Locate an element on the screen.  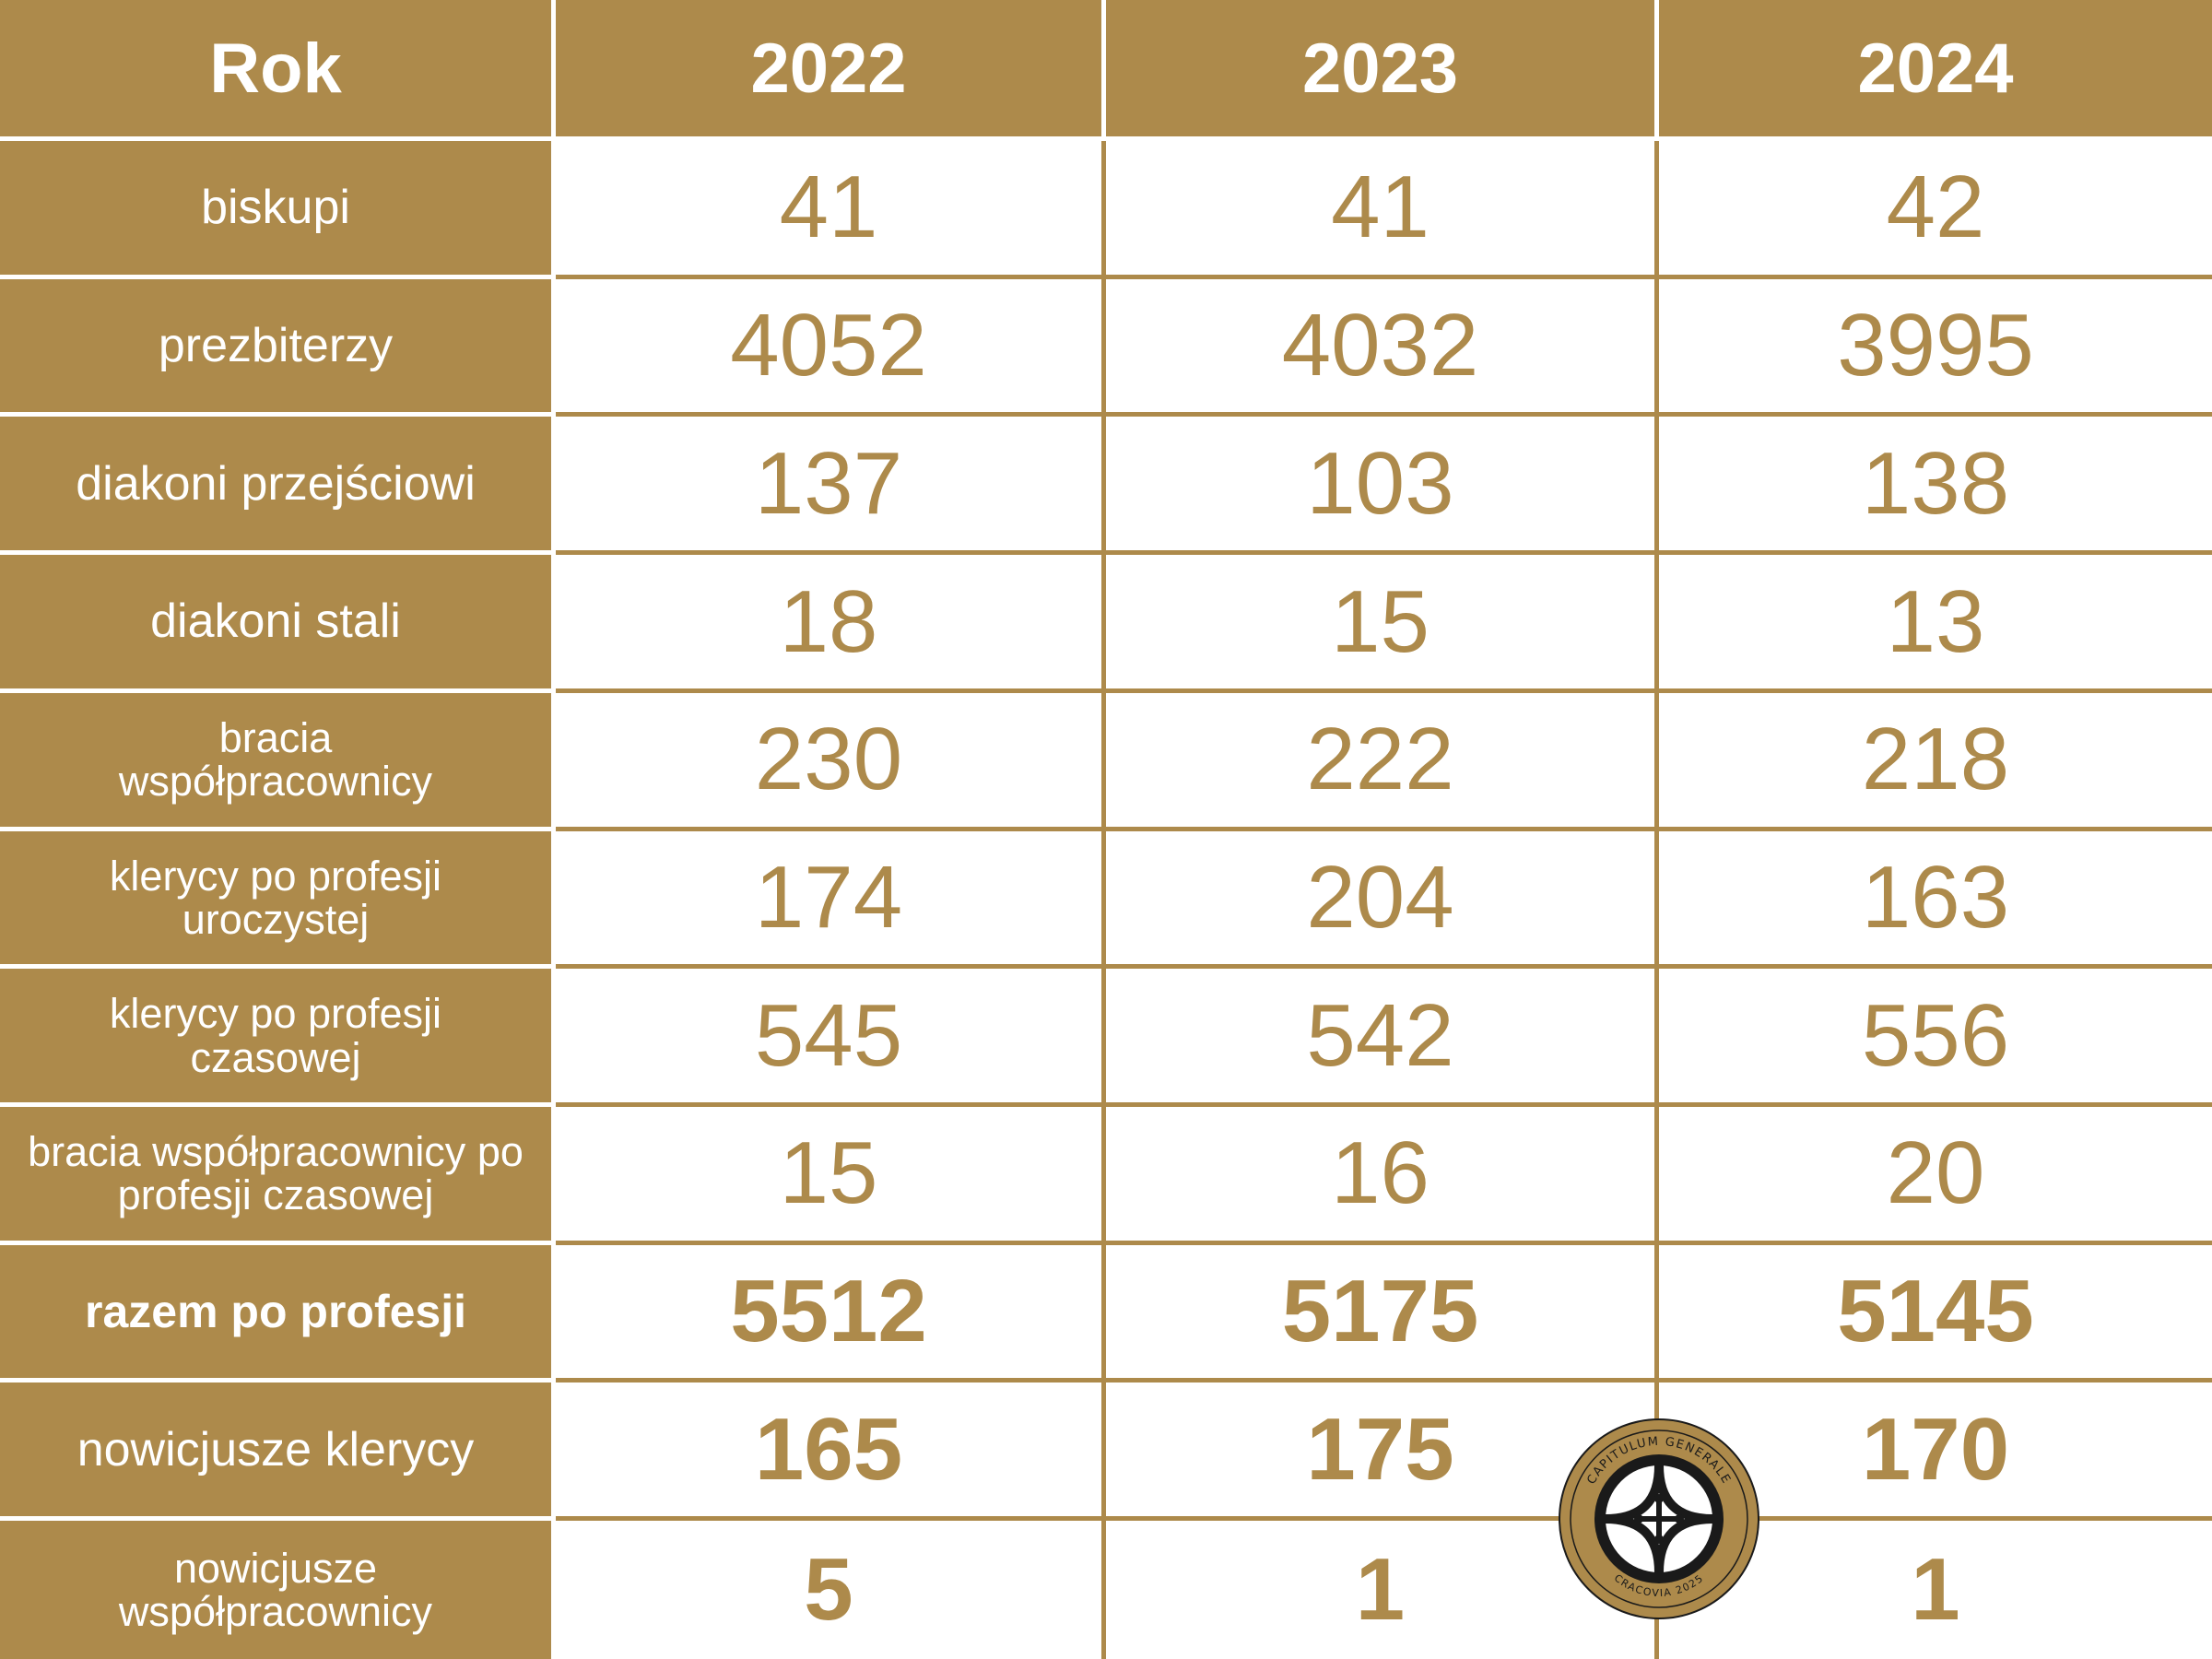
table-cell-total: 5145 is located at coordinates (1935, 1313).